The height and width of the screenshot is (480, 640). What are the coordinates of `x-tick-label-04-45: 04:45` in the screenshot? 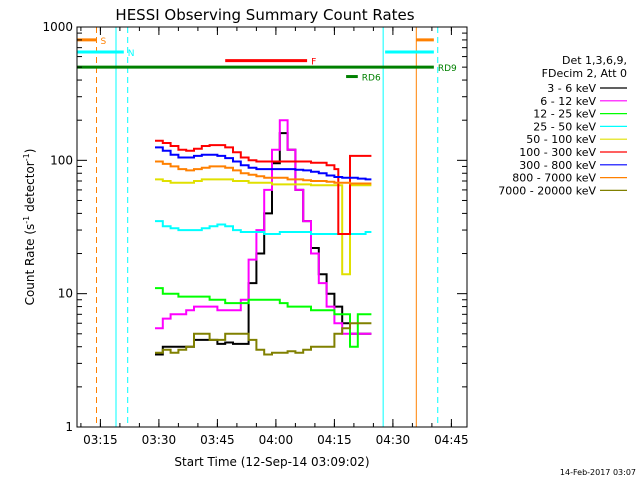 It's located at (451, 440).